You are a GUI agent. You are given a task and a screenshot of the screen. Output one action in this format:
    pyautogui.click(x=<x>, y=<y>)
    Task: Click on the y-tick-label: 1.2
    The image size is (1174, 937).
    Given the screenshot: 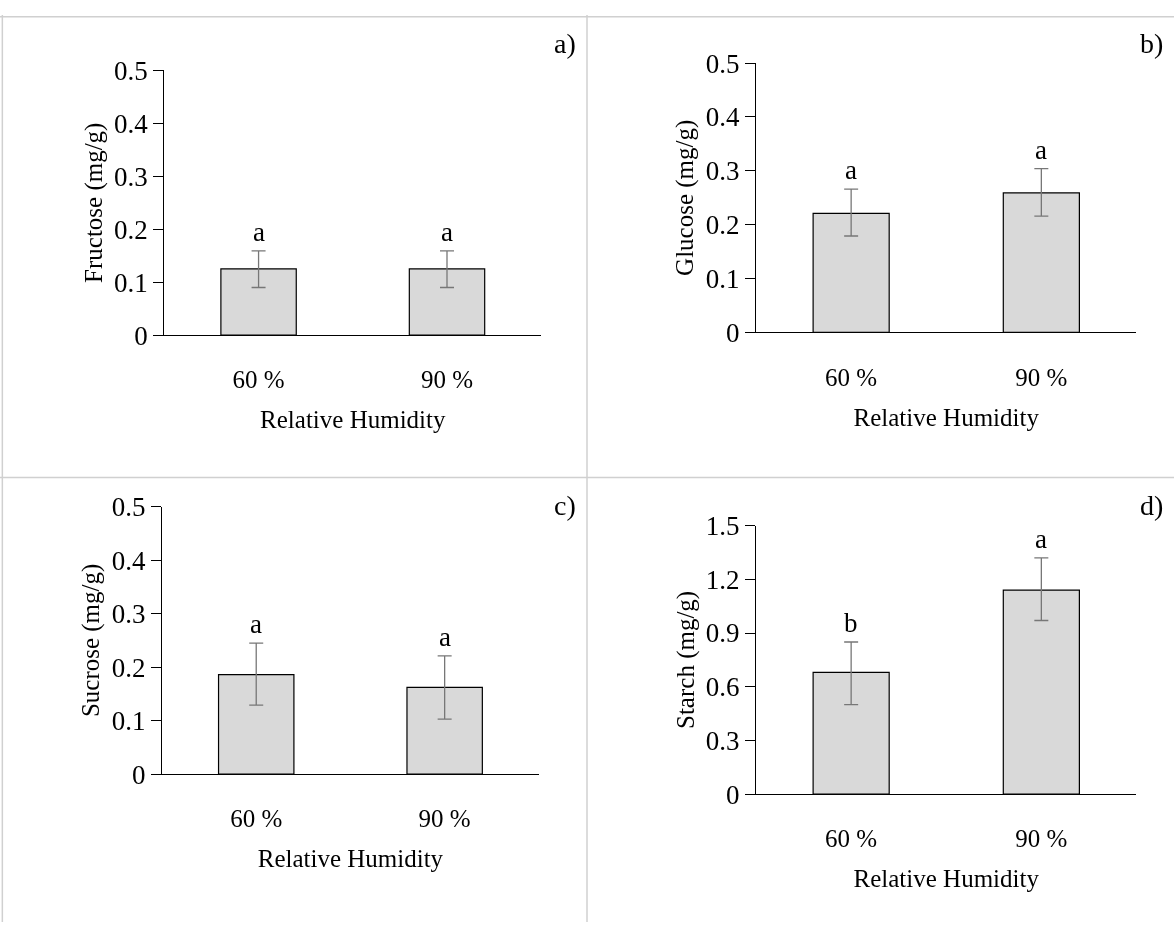 What is the action you would take?
    pyautogui.click(x=722, y=579)
    